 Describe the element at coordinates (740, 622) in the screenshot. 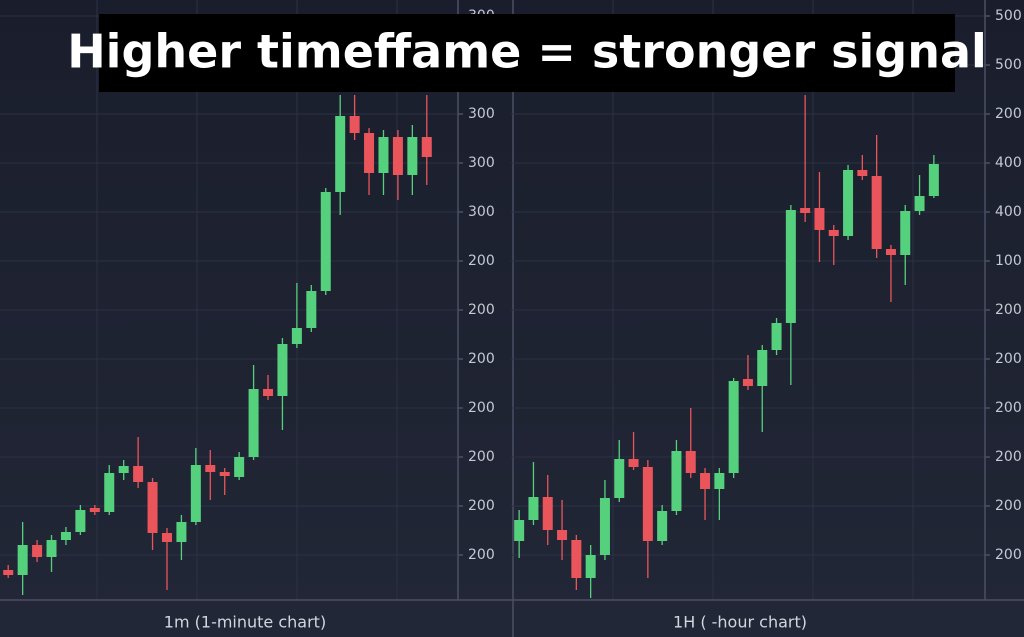

I see `x-axis-label: 1H ( -hour chart)` at that location.